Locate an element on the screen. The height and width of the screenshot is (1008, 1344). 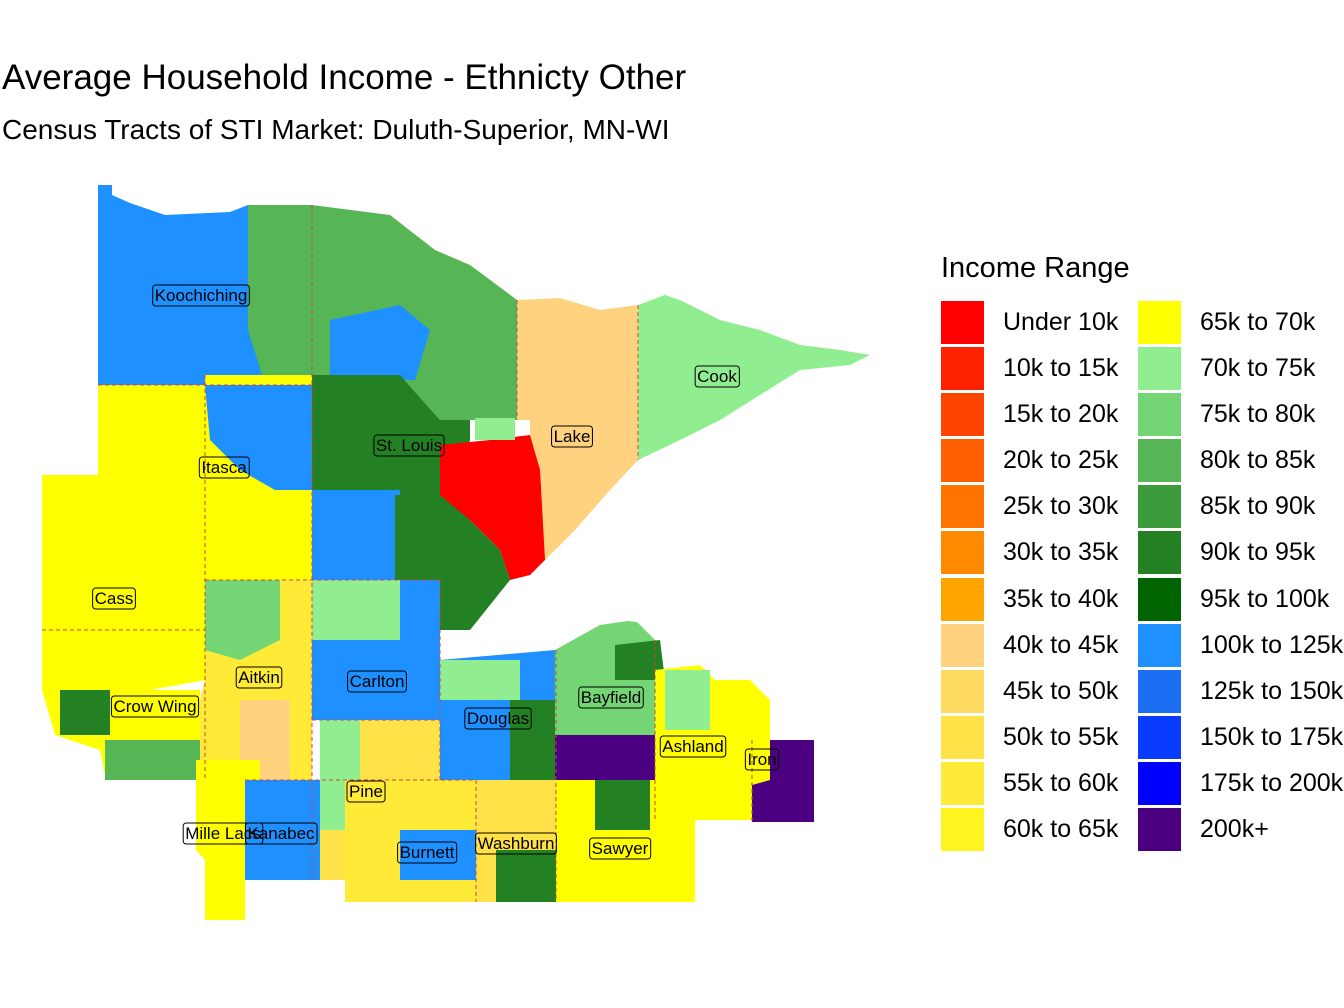
tract-lake is located at coordinates (577, 429).